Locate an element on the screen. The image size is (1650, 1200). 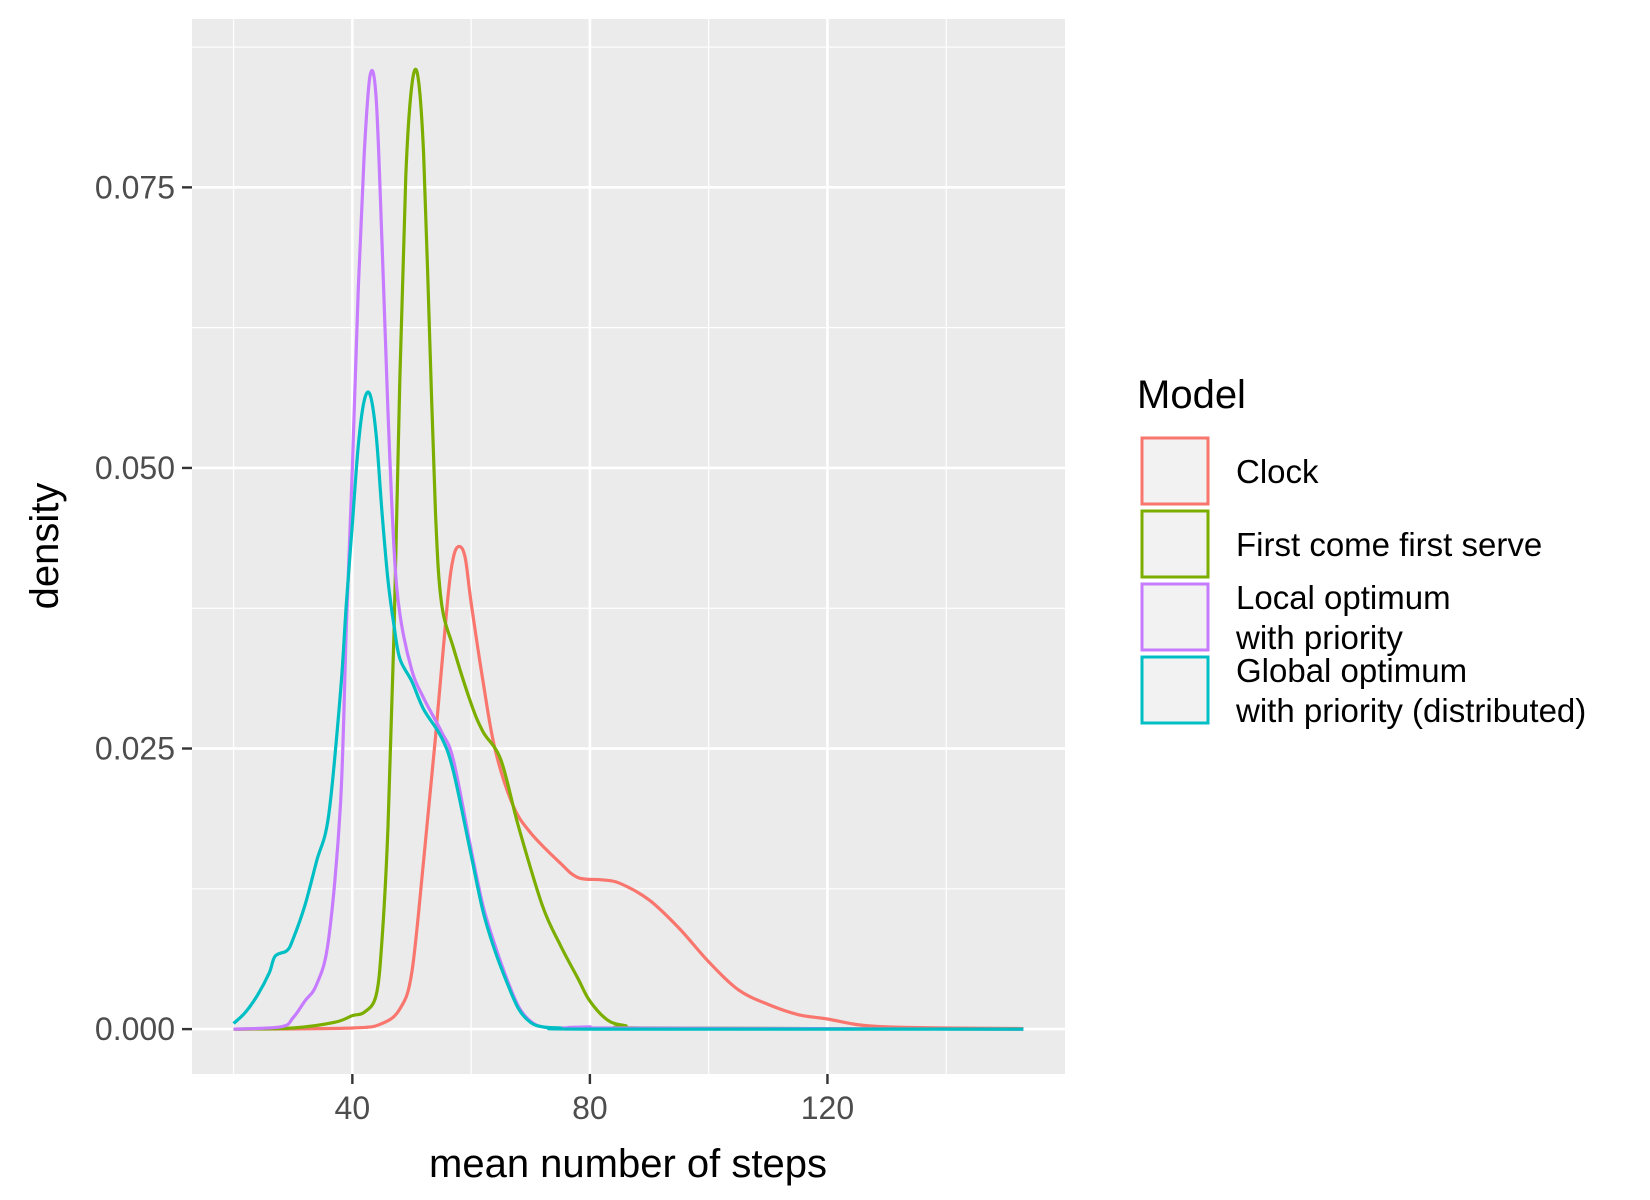
legend-label: Global optimum is located at coordinates (1351, 670).